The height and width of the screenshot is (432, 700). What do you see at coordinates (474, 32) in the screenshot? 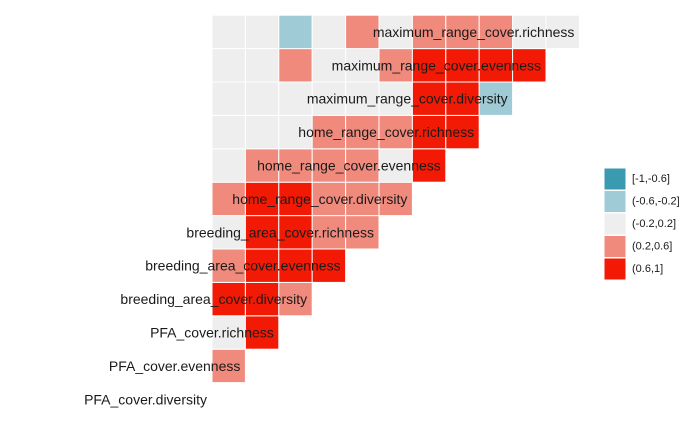
I see `variable-label: maximum_range_cover.richness` at bounding box center [474, 32].